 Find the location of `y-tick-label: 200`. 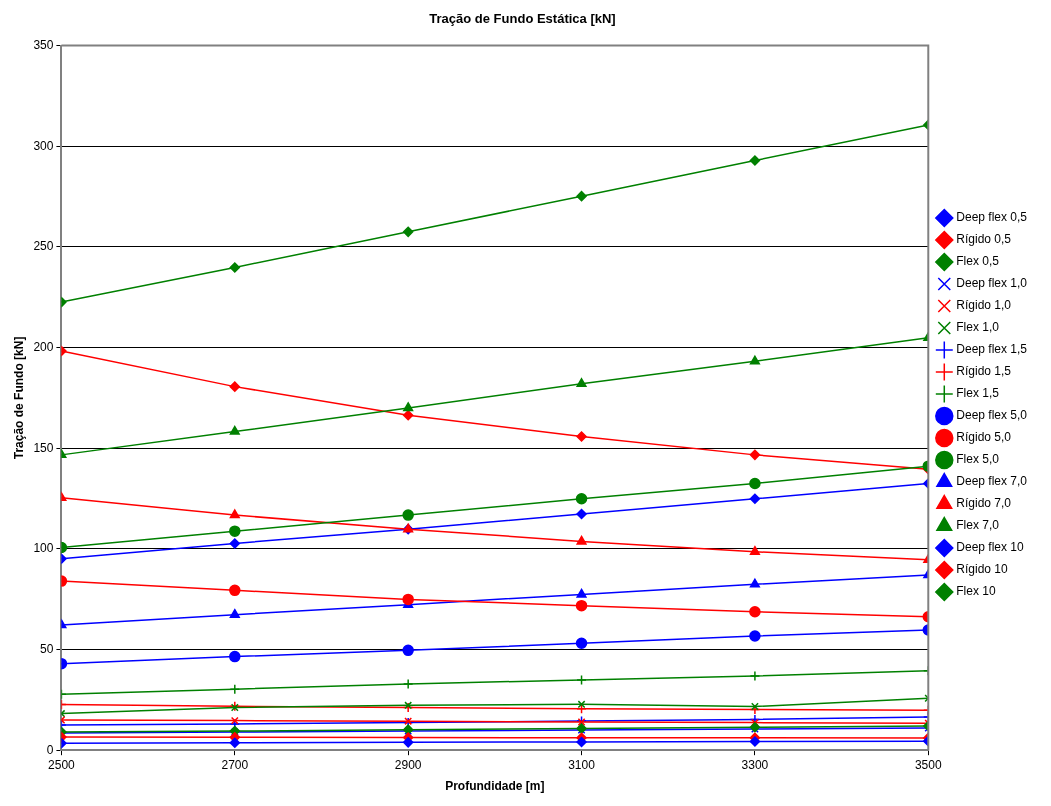

y-tick-label: 200 is located at coordinates (43, 346).